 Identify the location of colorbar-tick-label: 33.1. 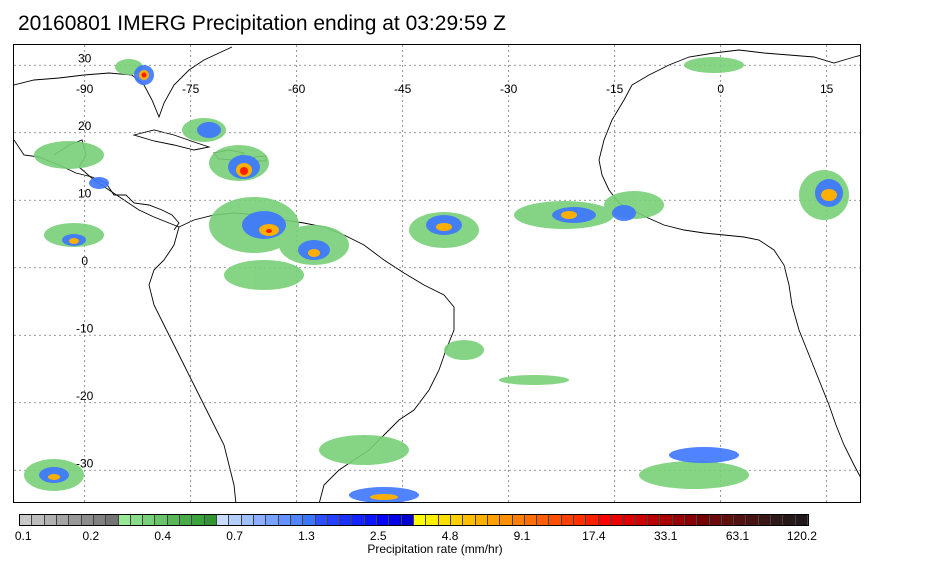
(666, 536).